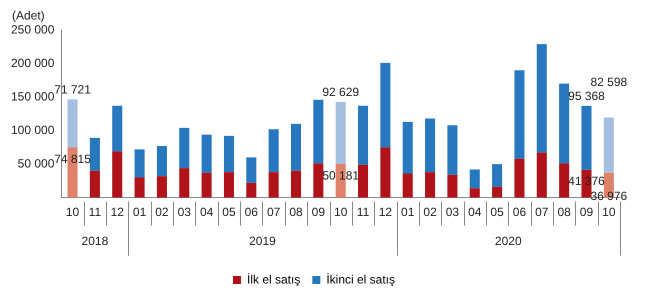 The image size is (650, 304). I want to click on data-label: 82 598, so click(609, 81).